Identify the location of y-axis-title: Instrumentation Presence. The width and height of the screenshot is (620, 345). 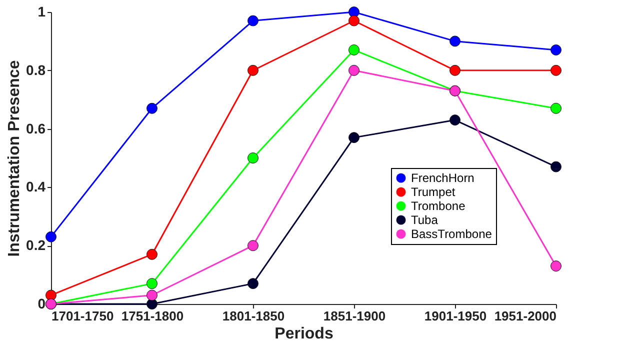
(15, 158).